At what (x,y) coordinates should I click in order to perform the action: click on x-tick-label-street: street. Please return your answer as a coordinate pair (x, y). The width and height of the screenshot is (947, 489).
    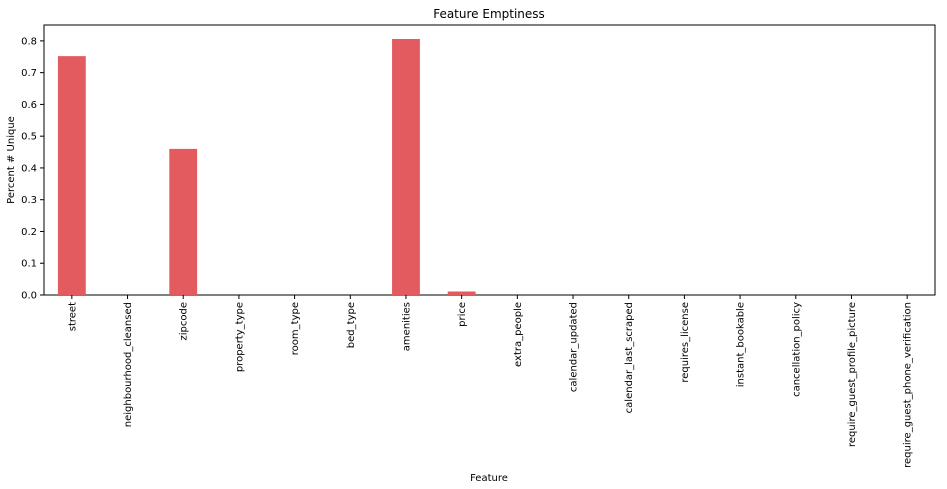
    Looking at the image, I should click on (72, 316).